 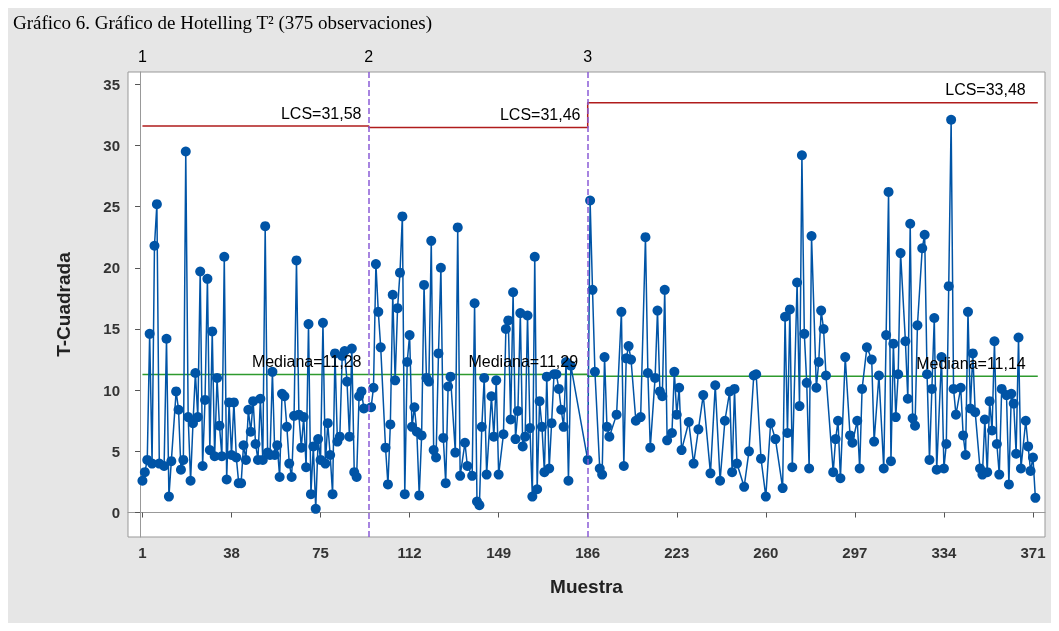 What do you see at coordinates (111, 329) in the screenshot?
I see `y-tick-label: 15` at bounding box center [111, 329].